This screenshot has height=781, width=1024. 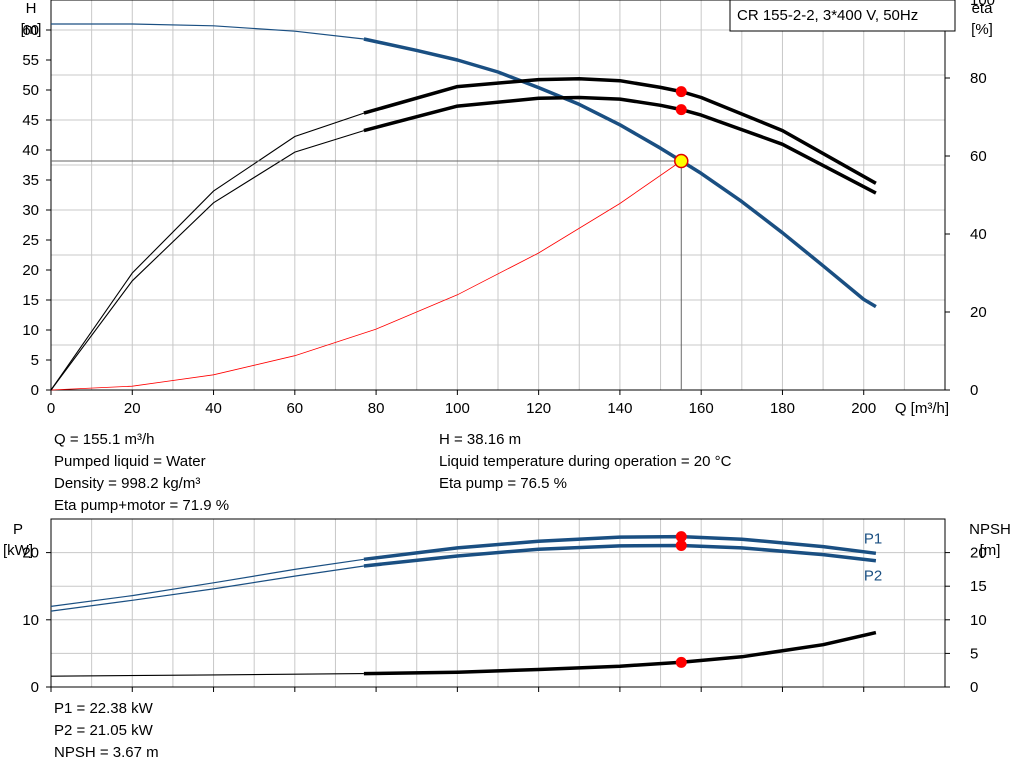 I want to click on y-left-tick-label: 25, so click(x=30, y=240).